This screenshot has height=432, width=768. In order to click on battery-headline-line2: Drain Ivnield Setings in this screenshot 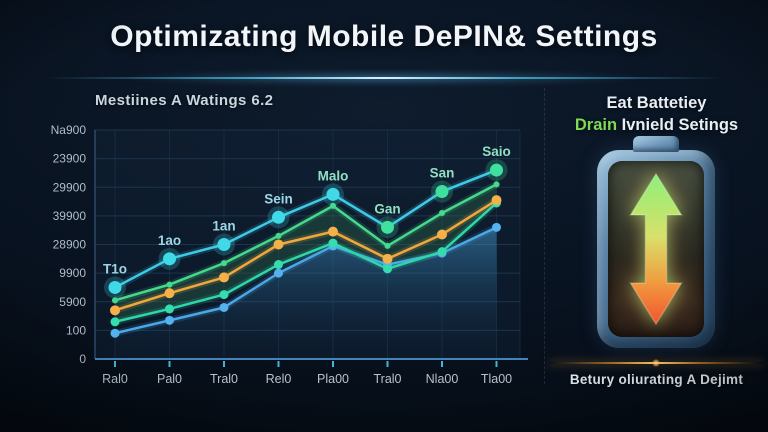, I will do `click(656, 125)`.